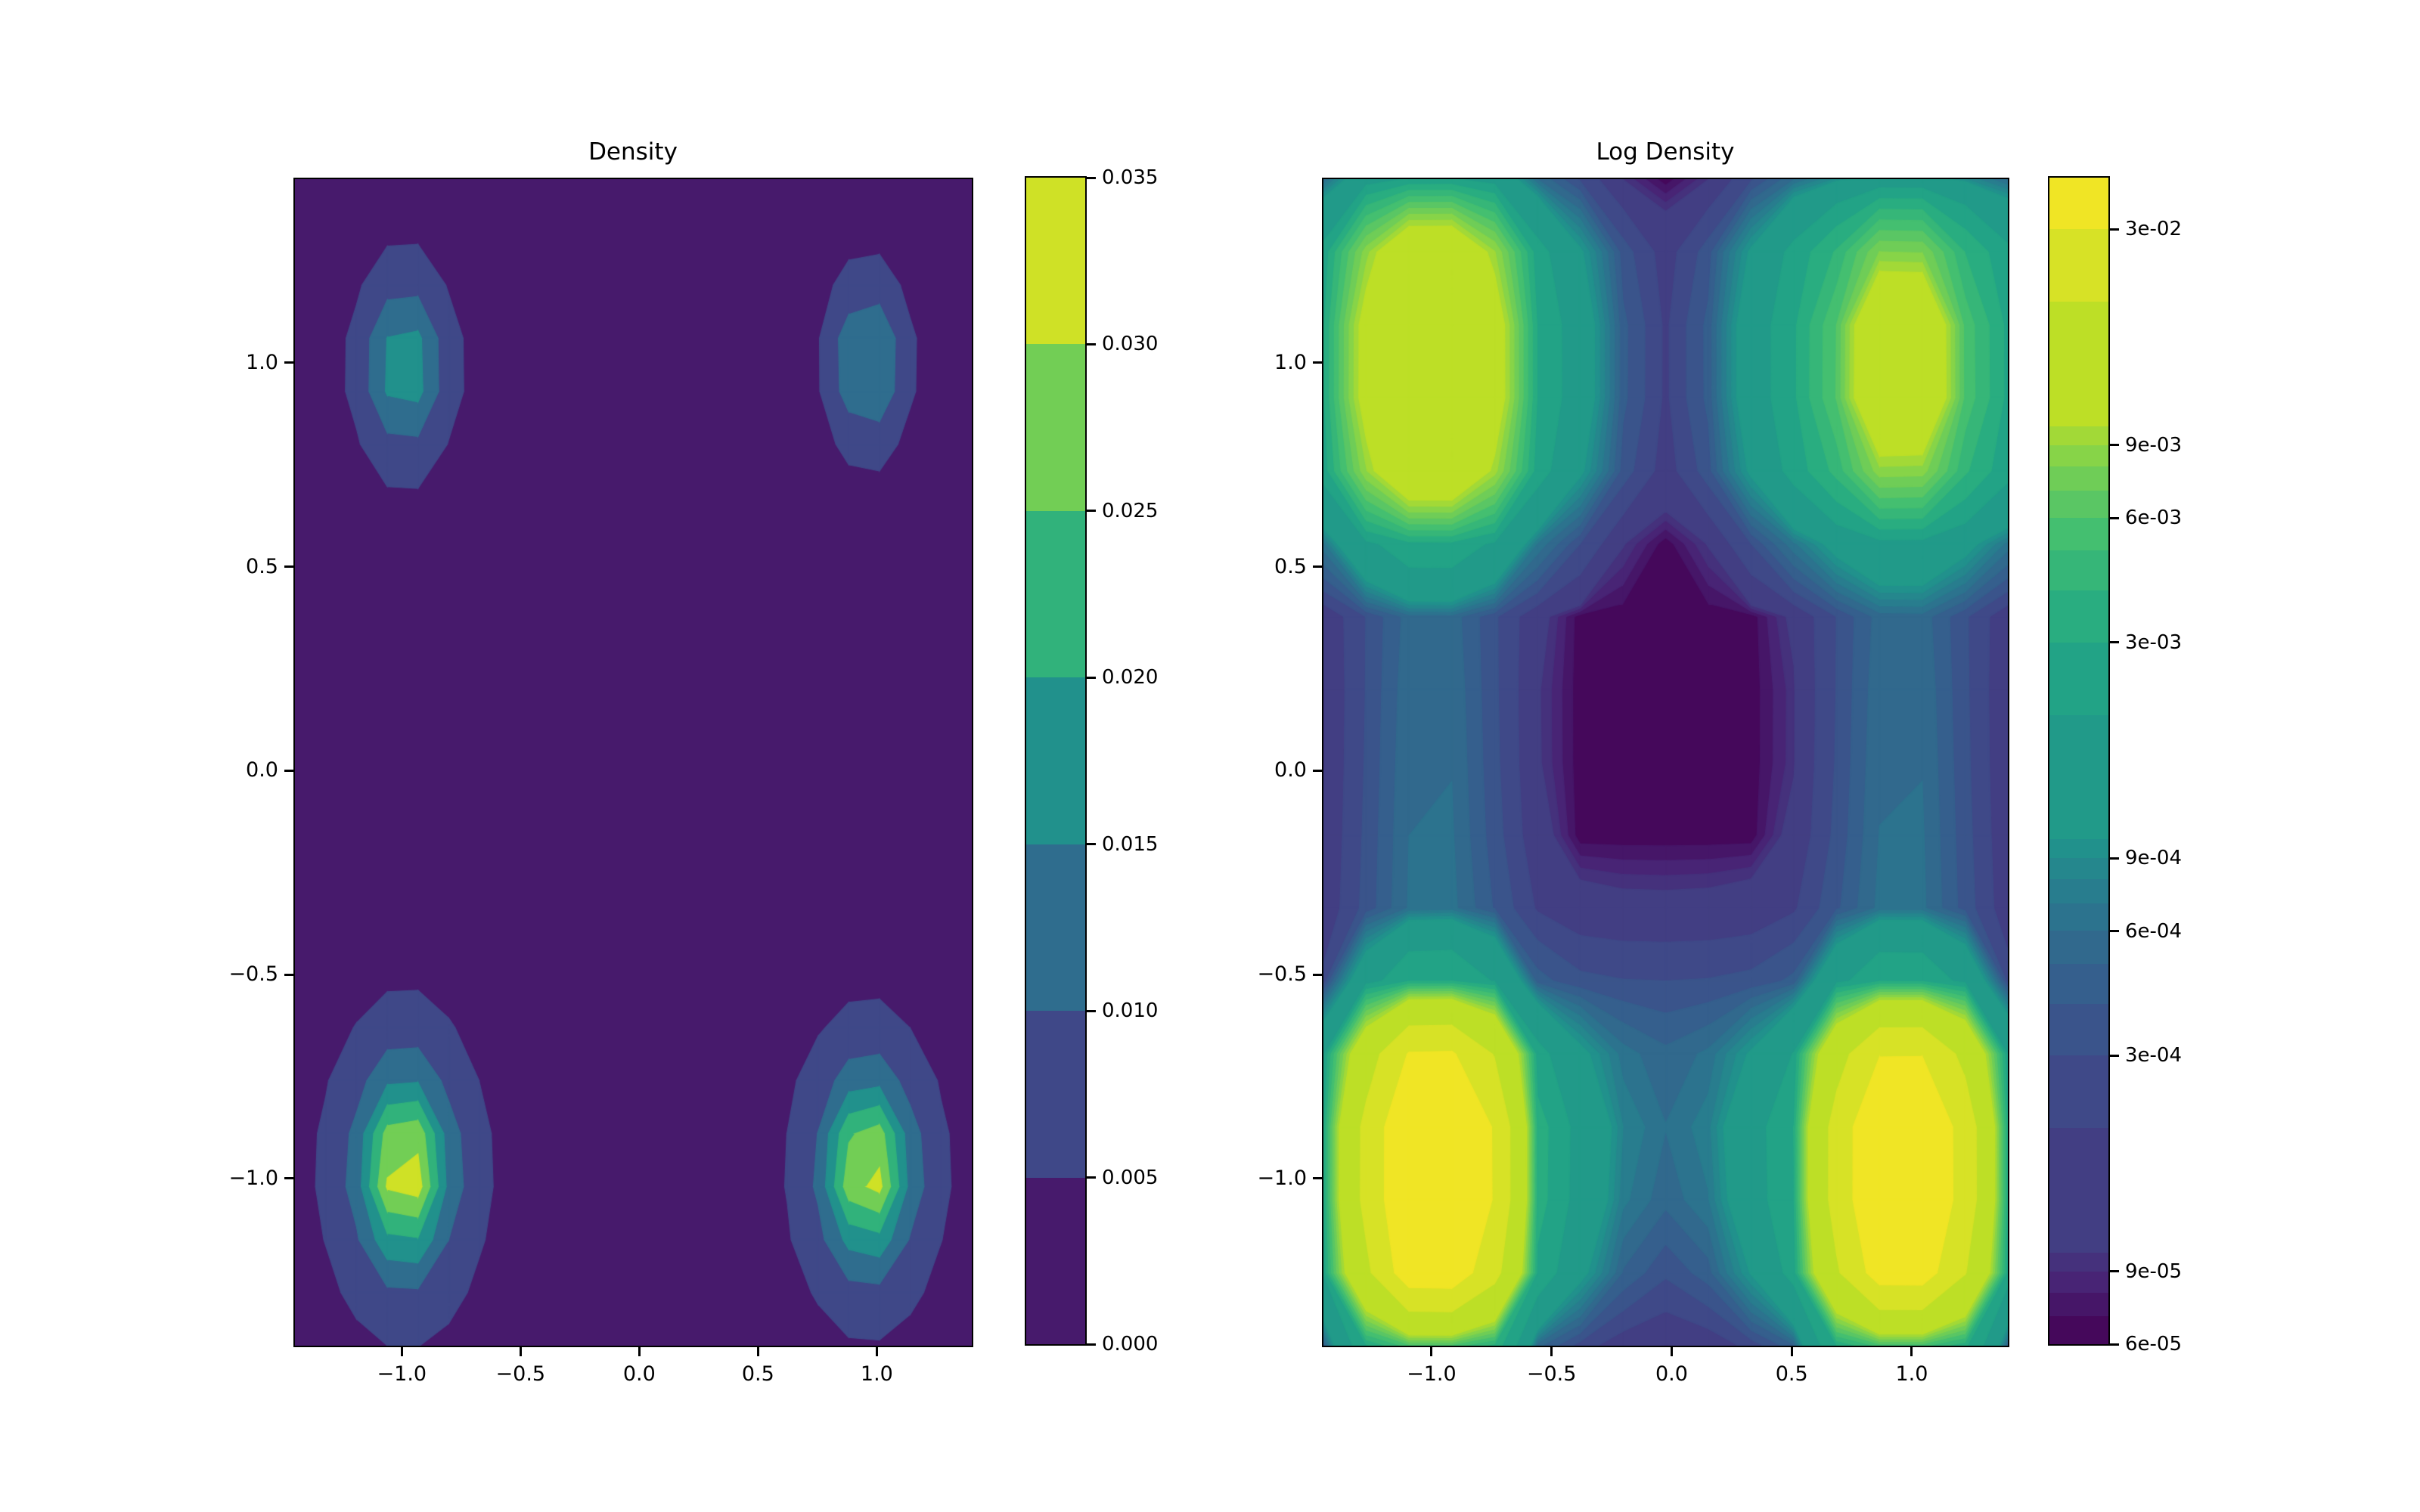 This screenshot has height=1512, width=2420. Describe the element at coordinates (1130, 844) in the screenshot. I see `colorbar-tick-label: 0.015` at that location.